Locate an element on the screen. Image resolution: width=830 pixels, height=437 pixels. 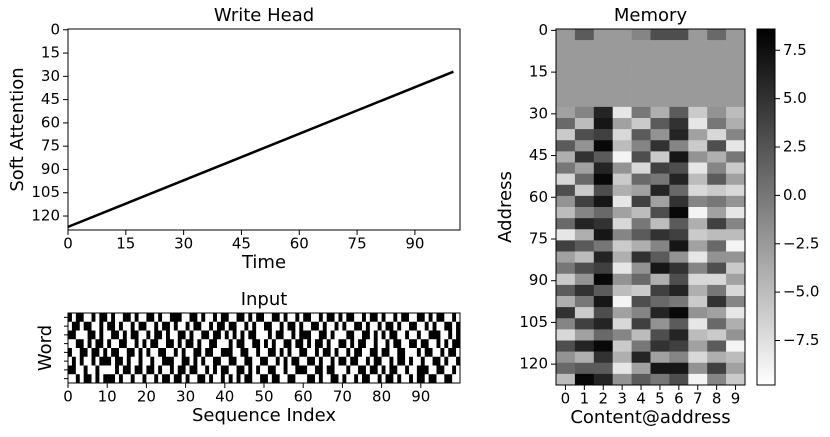
x-tick-label: 90 is located at coordinates (420, 397).